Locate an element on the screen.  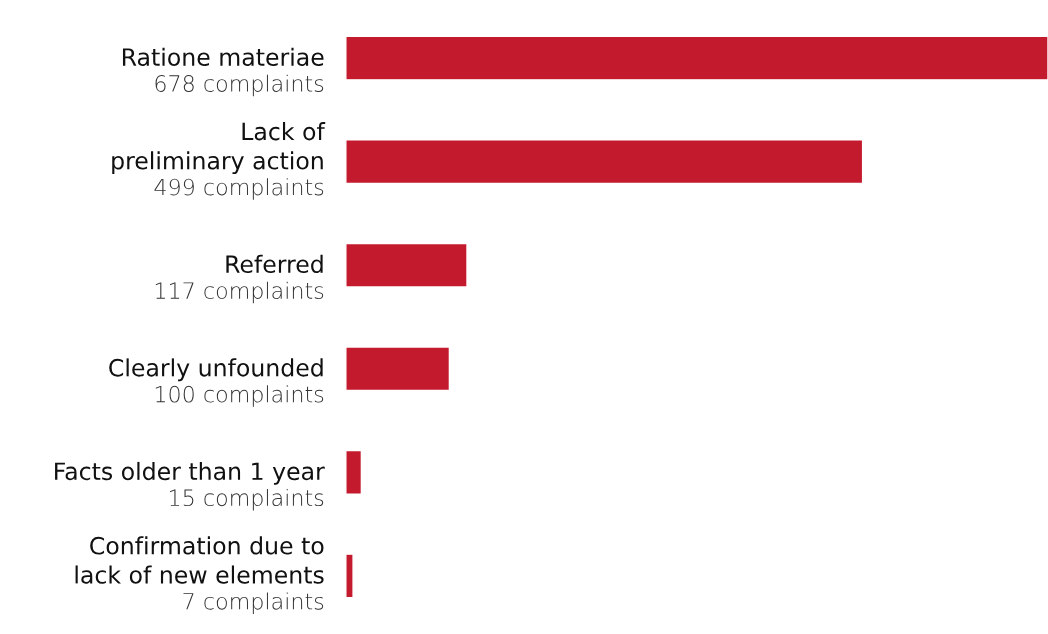
y-tick-label: Confirmation due to lack of new elements is located at coordinates (199, 560).